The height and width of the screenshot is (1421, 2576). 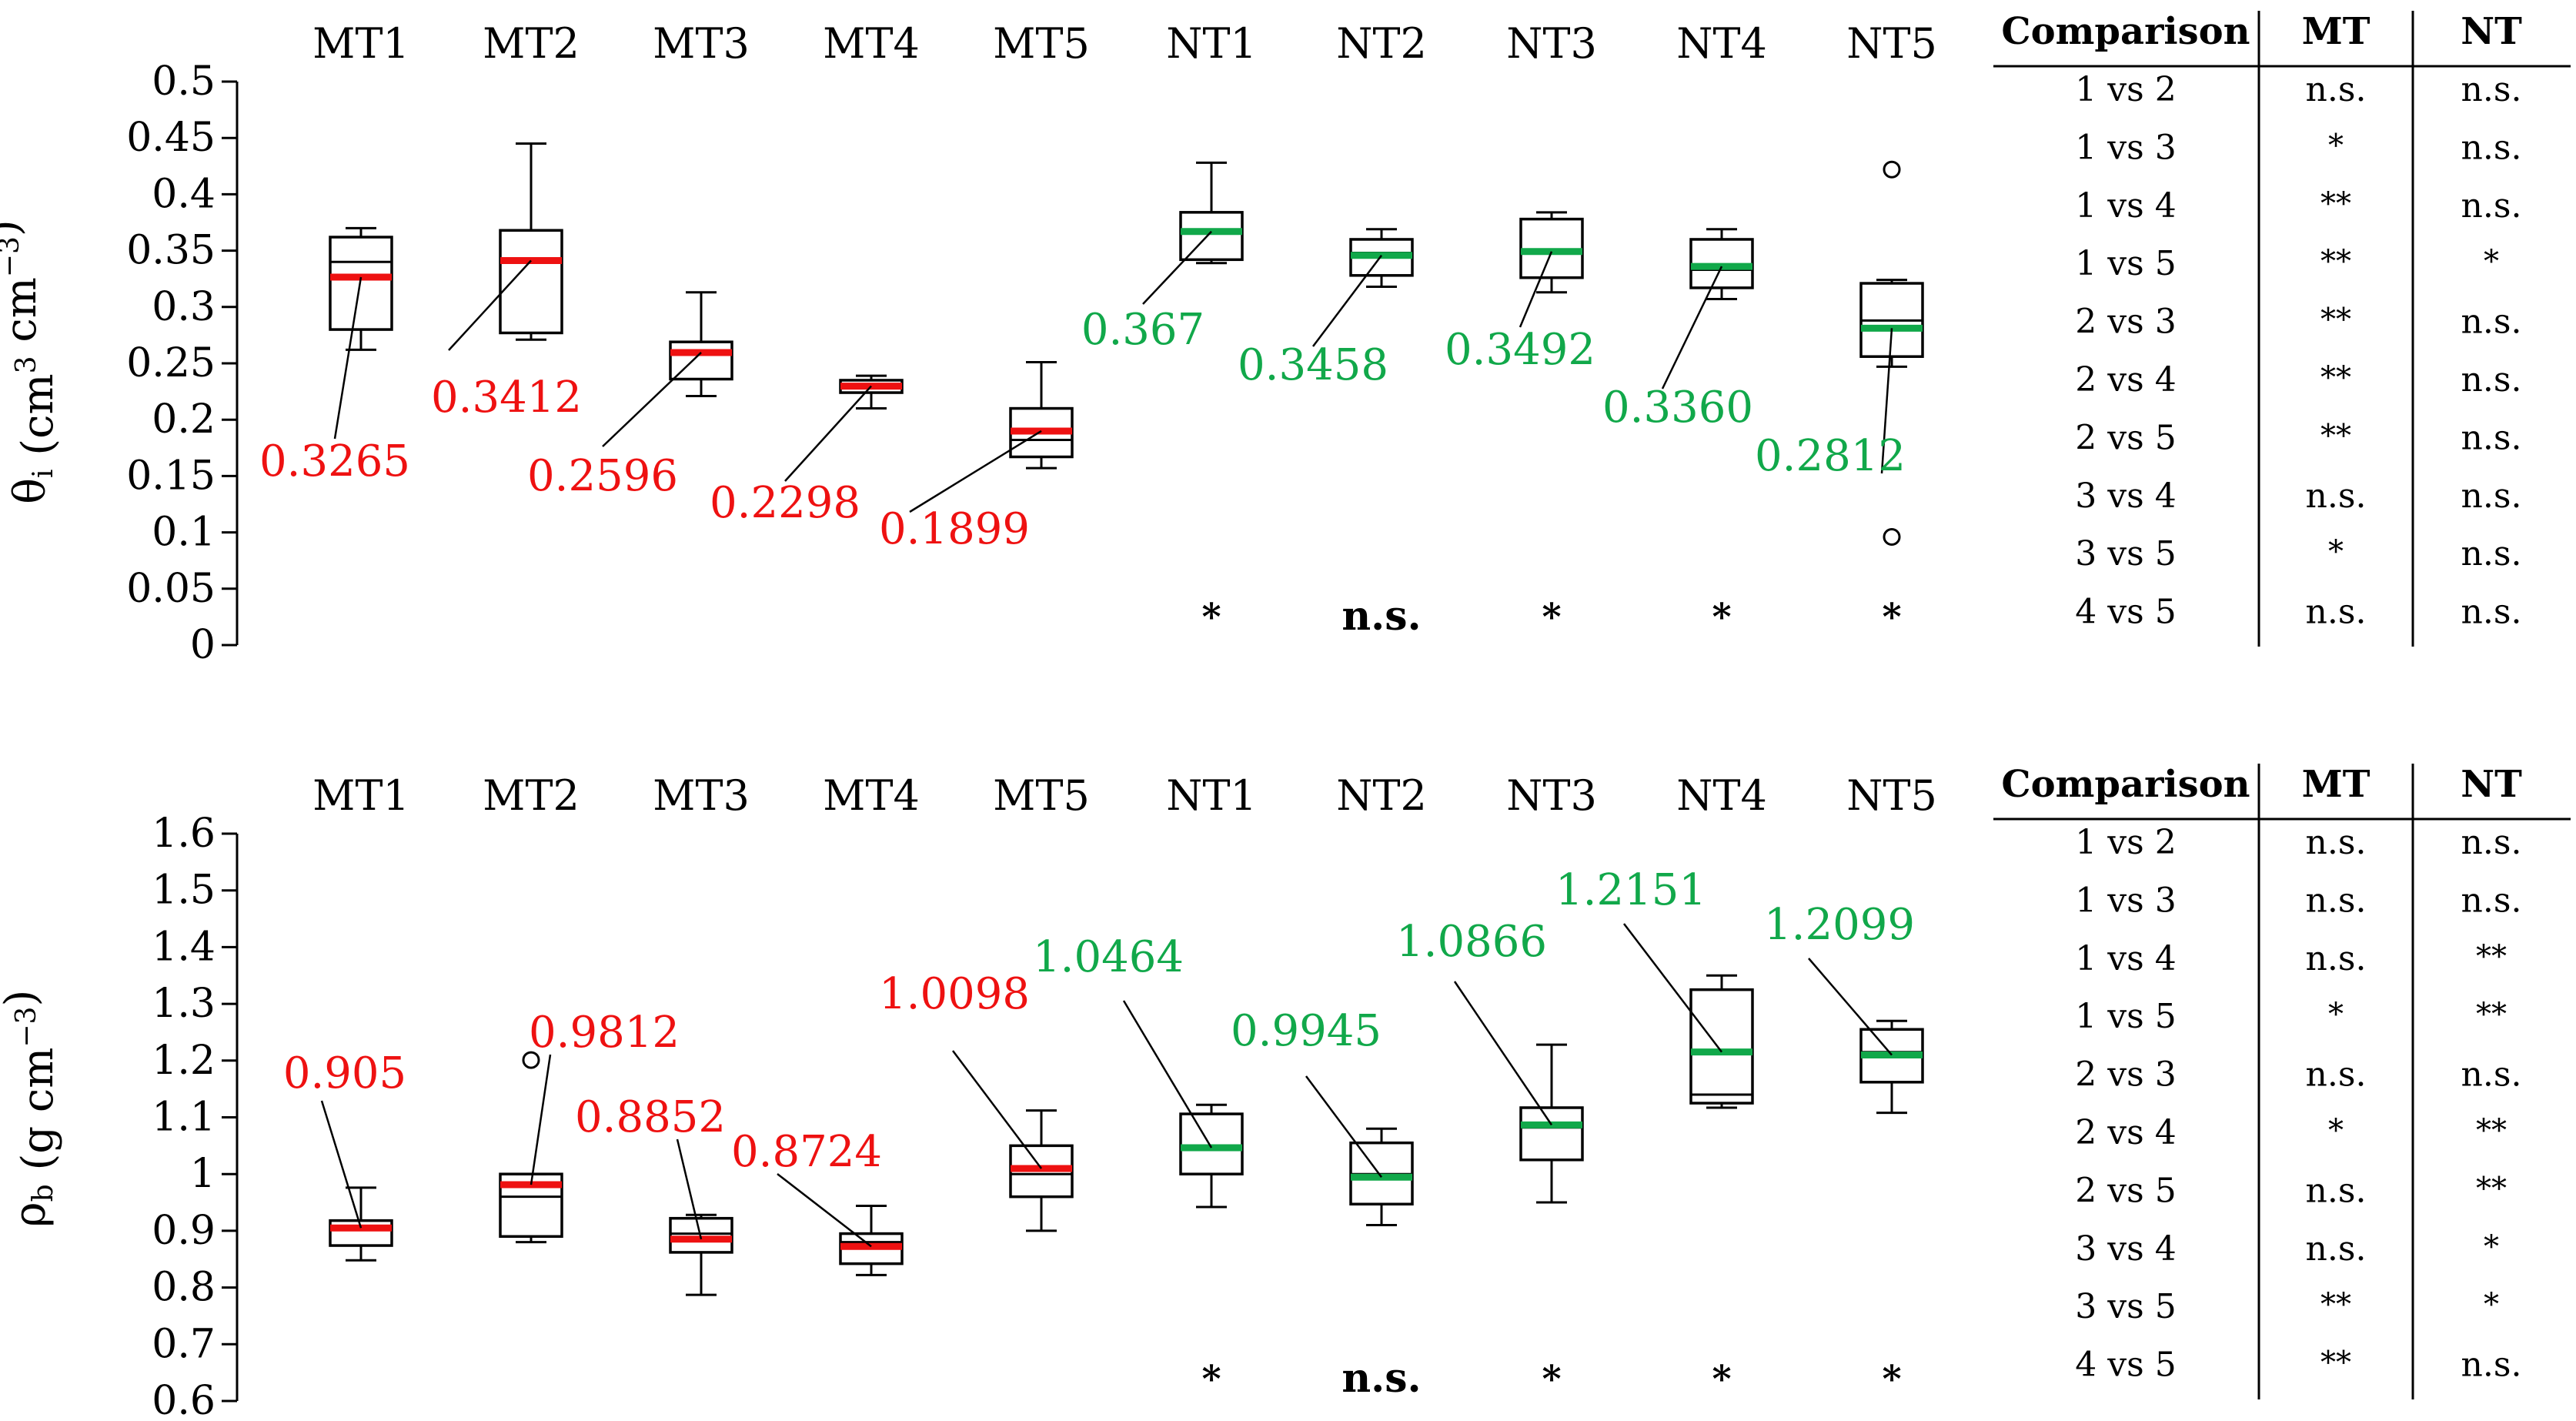 I want to click on table-cell: 2 vs 4, so click(x=2125, y=1132).